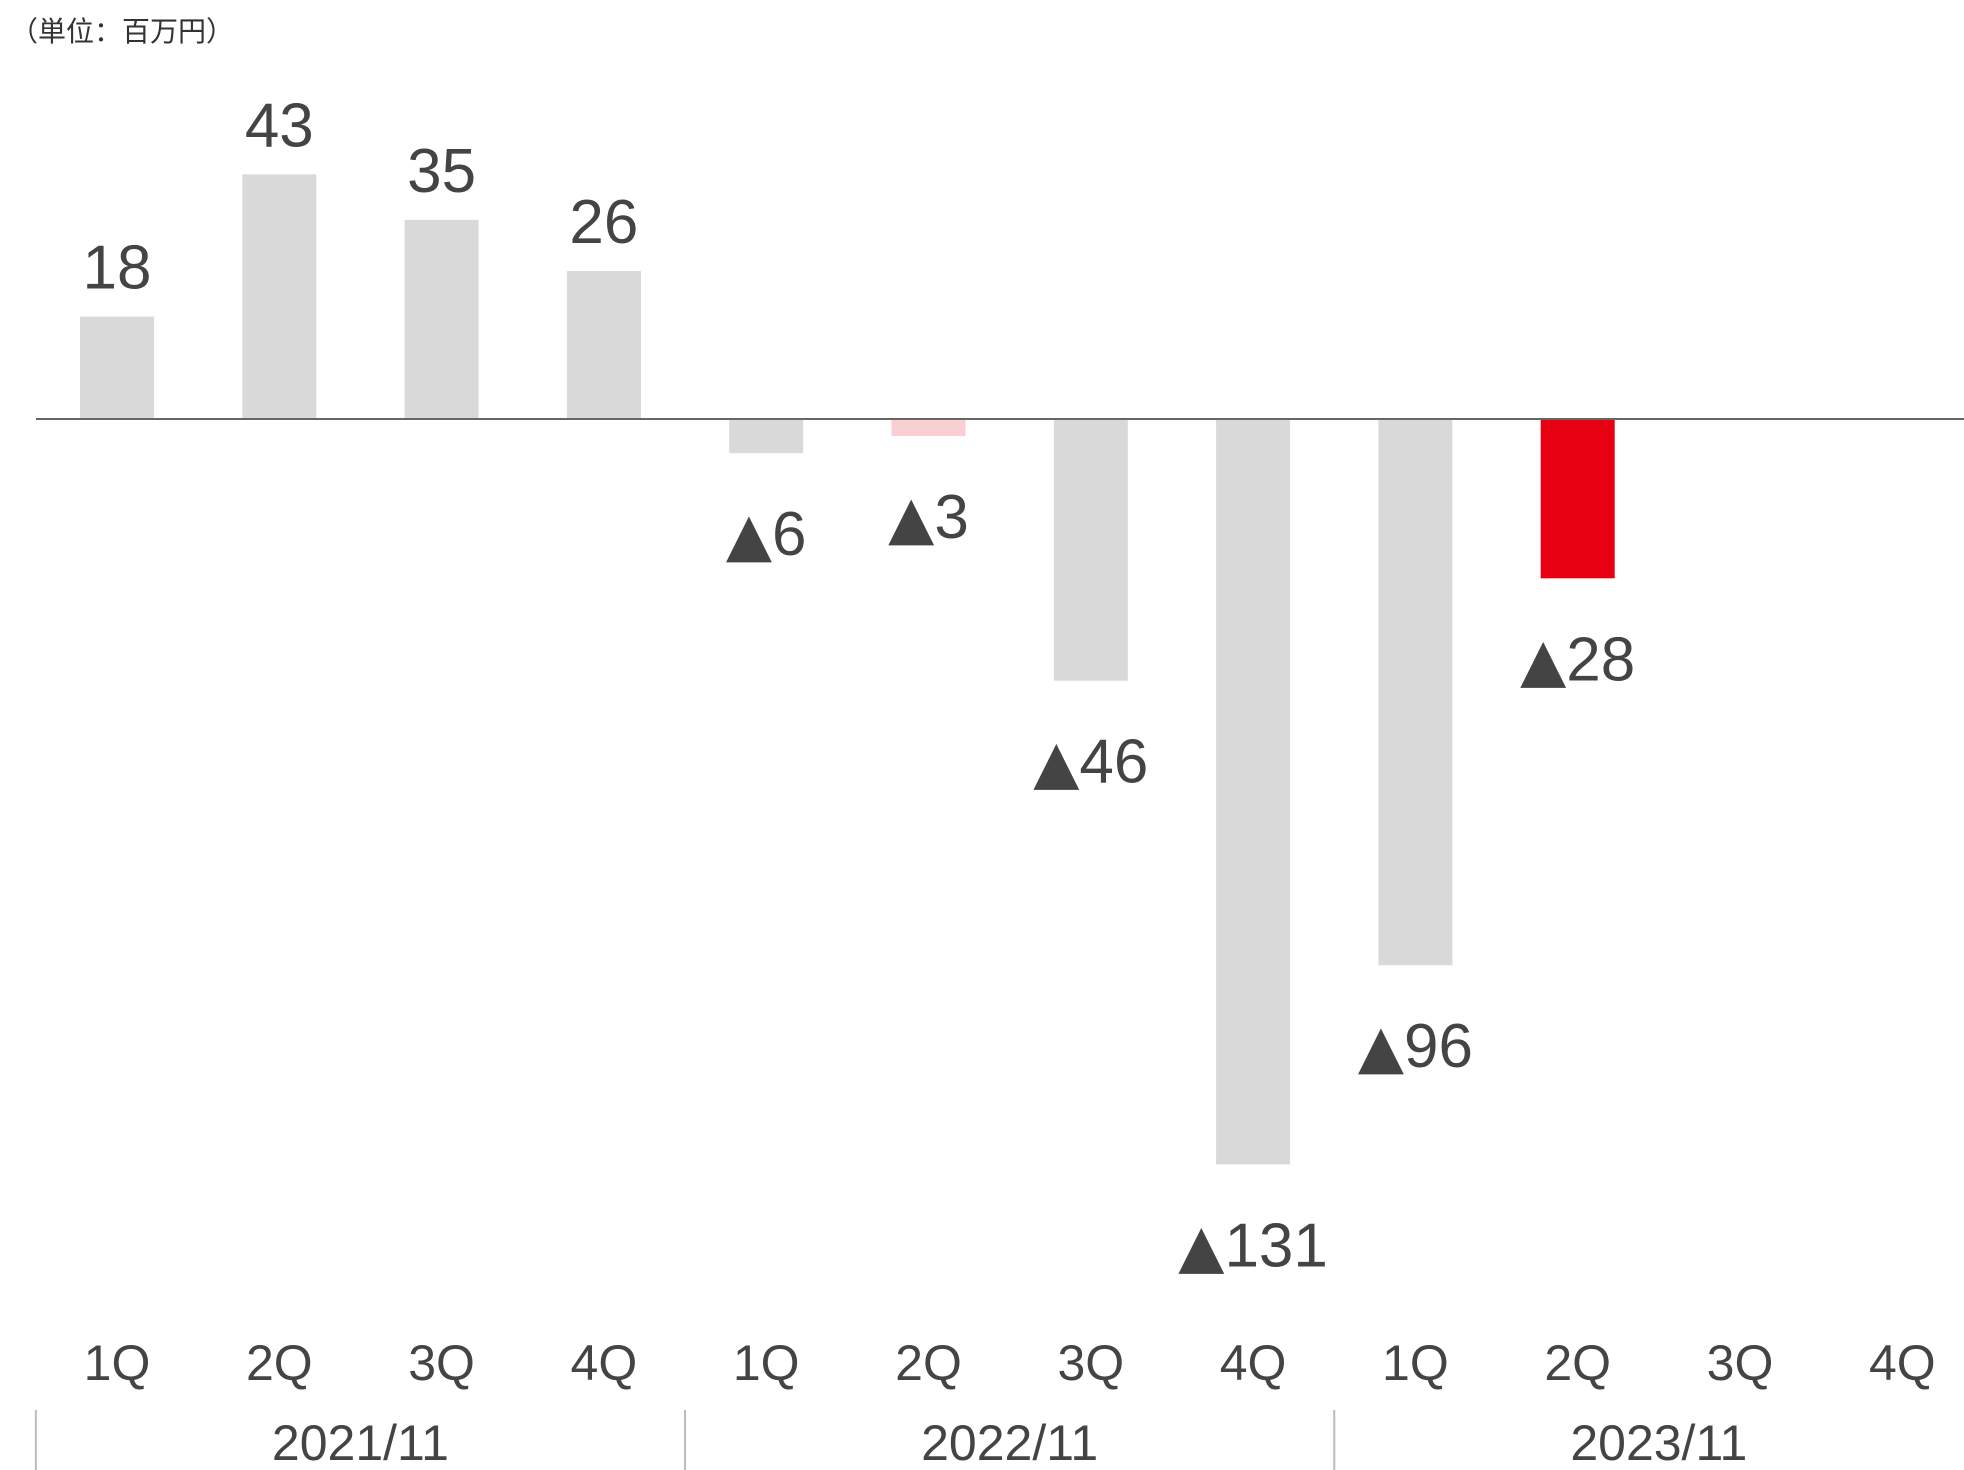 Image resolution: width=1964 pixels, height=1470 pixels. Describe the element at coordinates (279, 125) in the screenshot. I see `data-label-2: 43` at that location.